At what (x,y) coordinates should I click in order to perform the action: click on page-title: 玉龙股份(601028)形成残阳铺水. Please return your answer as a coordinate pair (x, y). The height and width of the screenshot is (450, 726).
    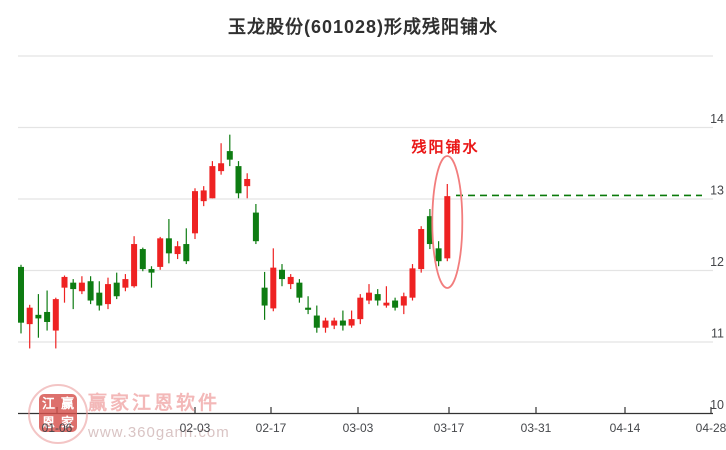
    Looking at the image, I should click on (363, 27).